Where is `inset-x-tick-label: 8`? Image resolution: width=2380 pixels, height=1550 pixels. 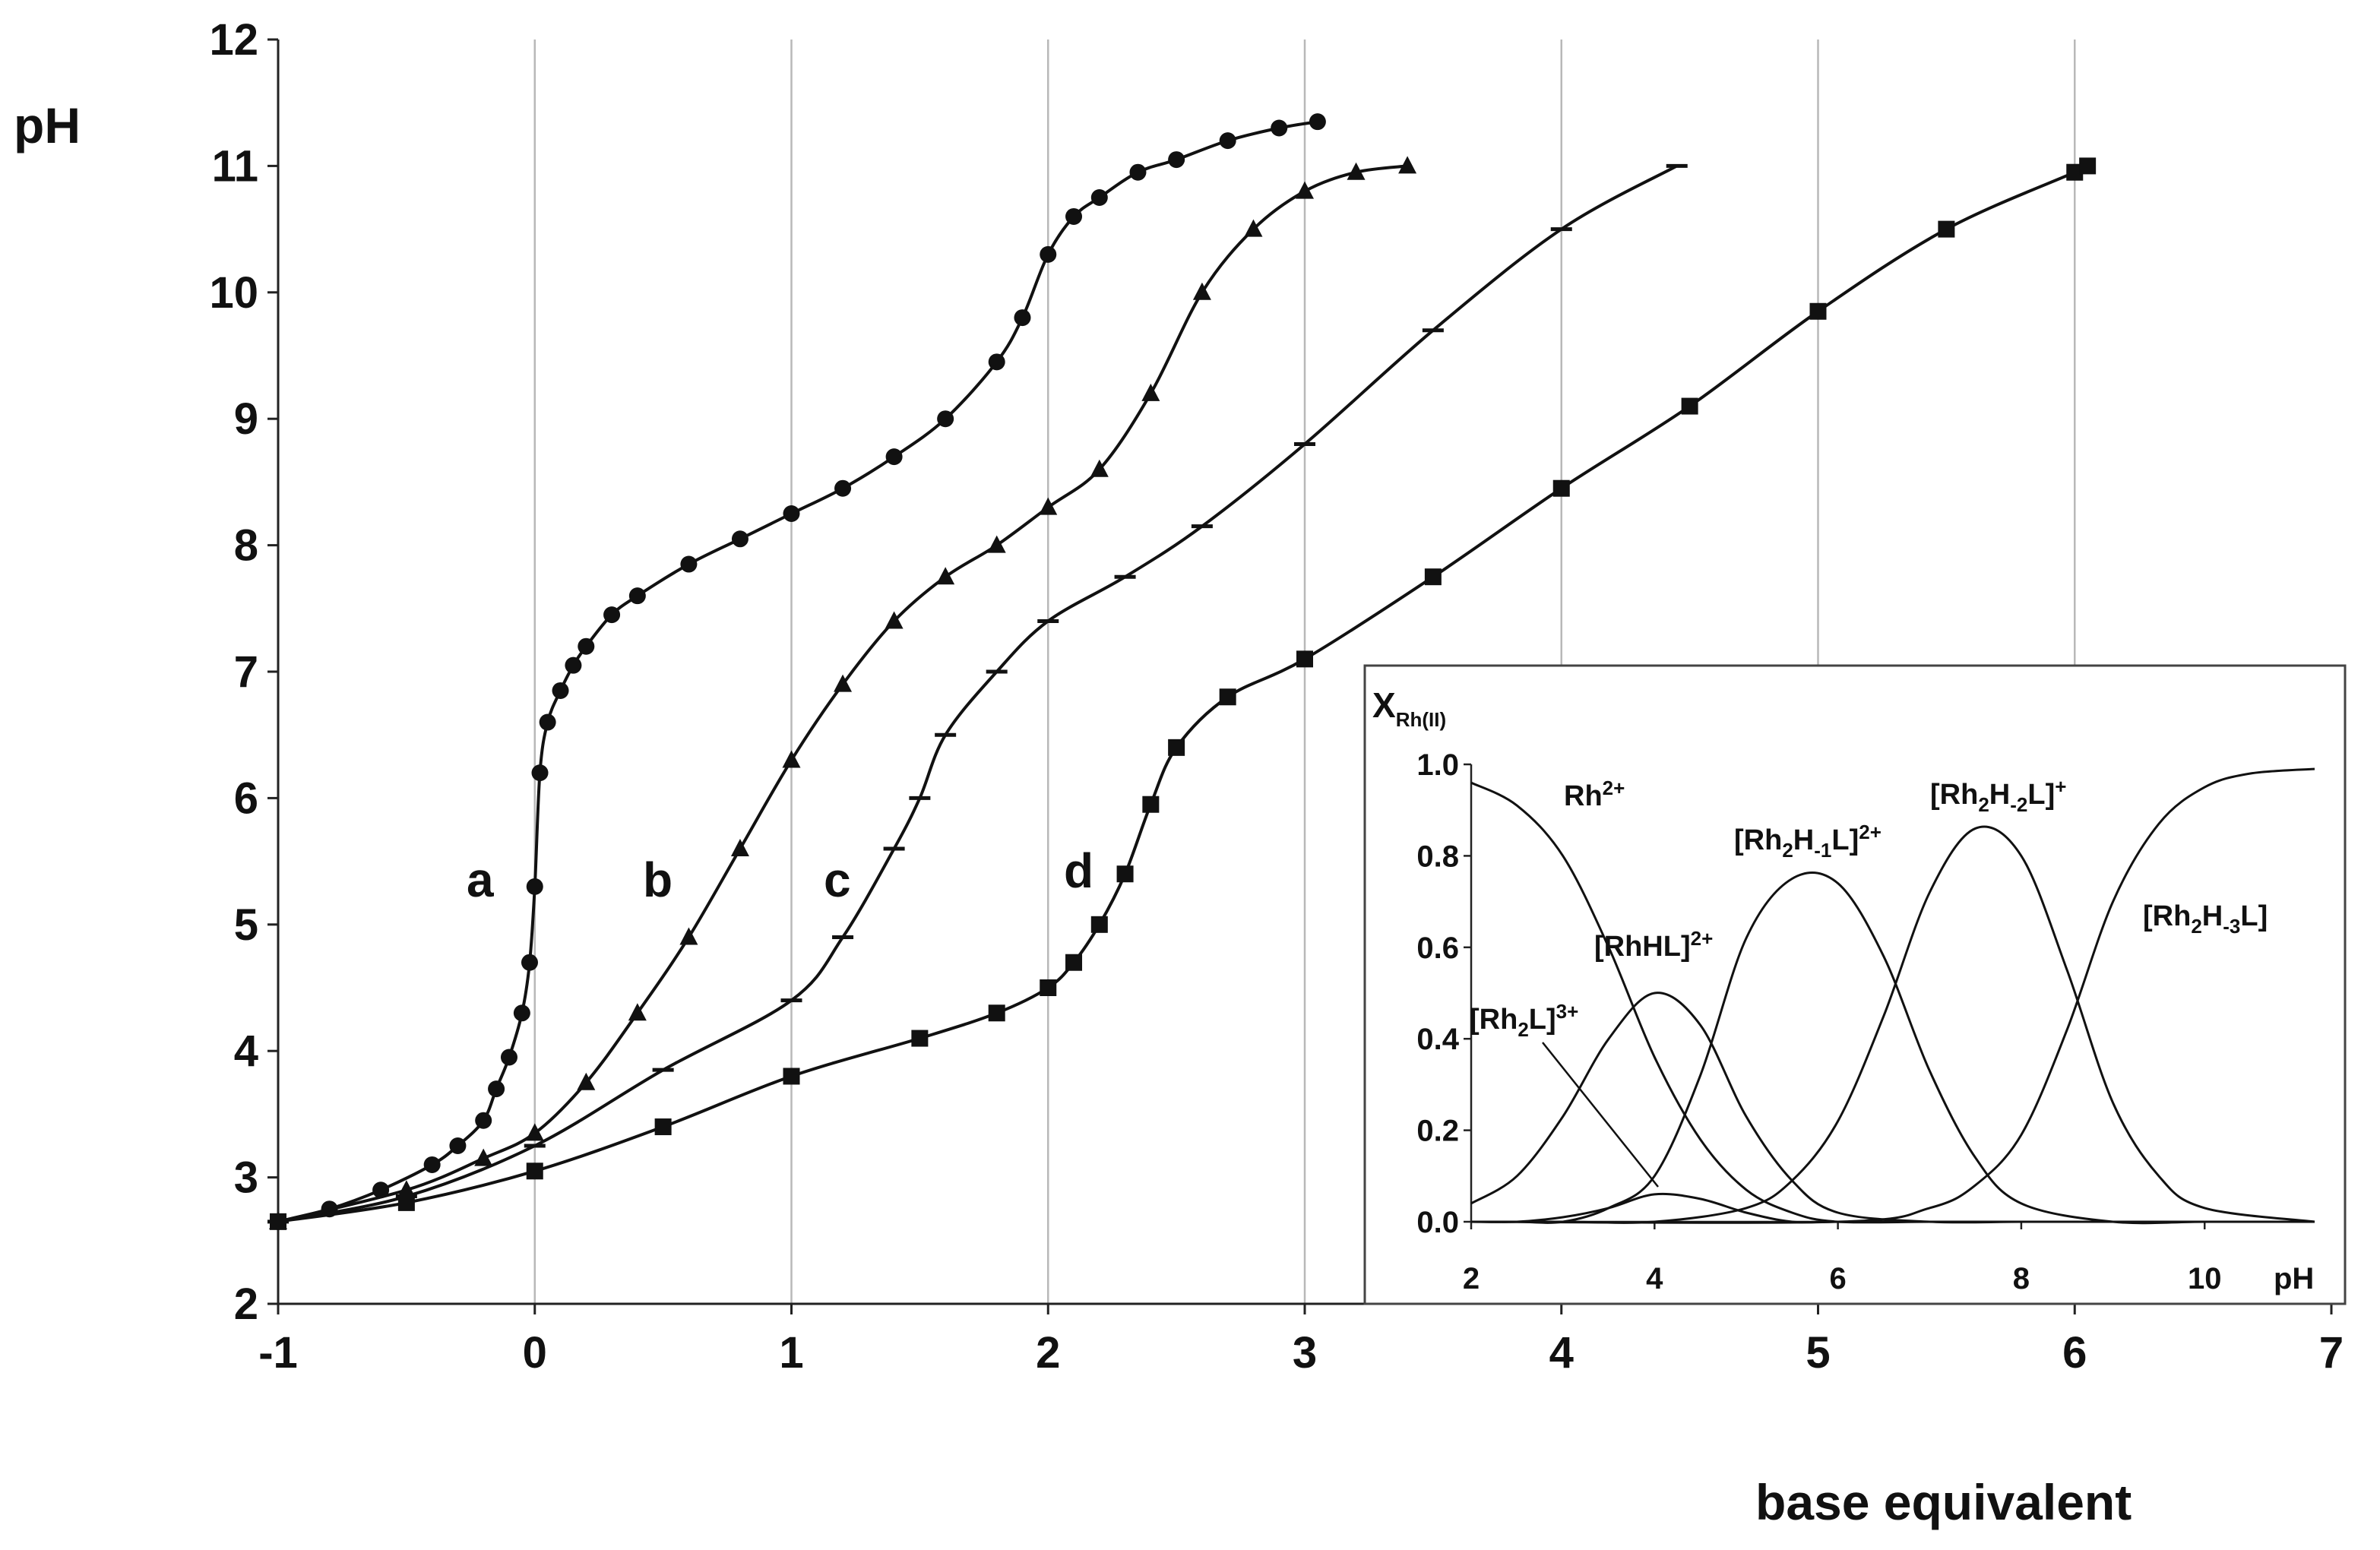
inset-x-tick-label: 8 is located at coordinates (2021, 1278).